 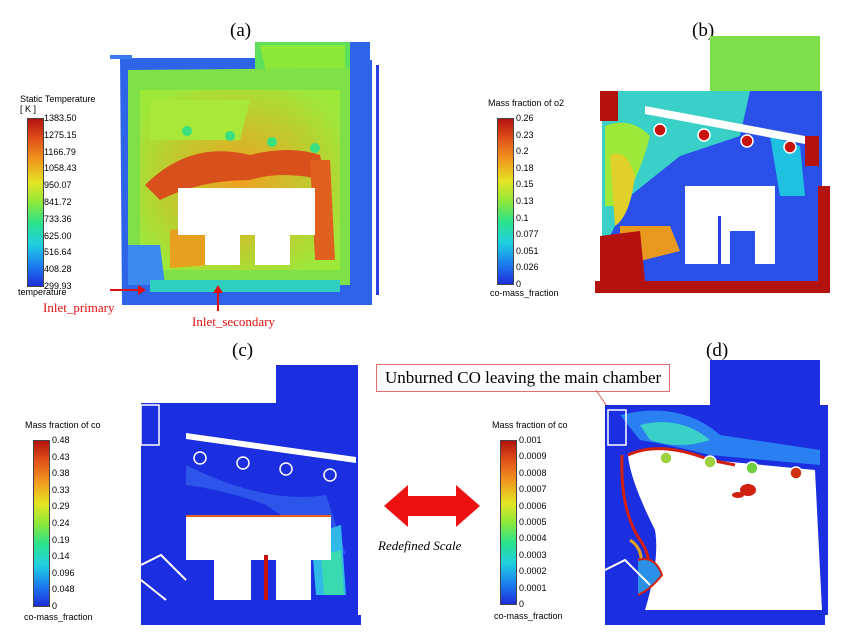 What do you see at coordinates (525, 134) in the screenshot?
I see `panel-b-tick-label: 0.23` at bounding box center [525, 134].